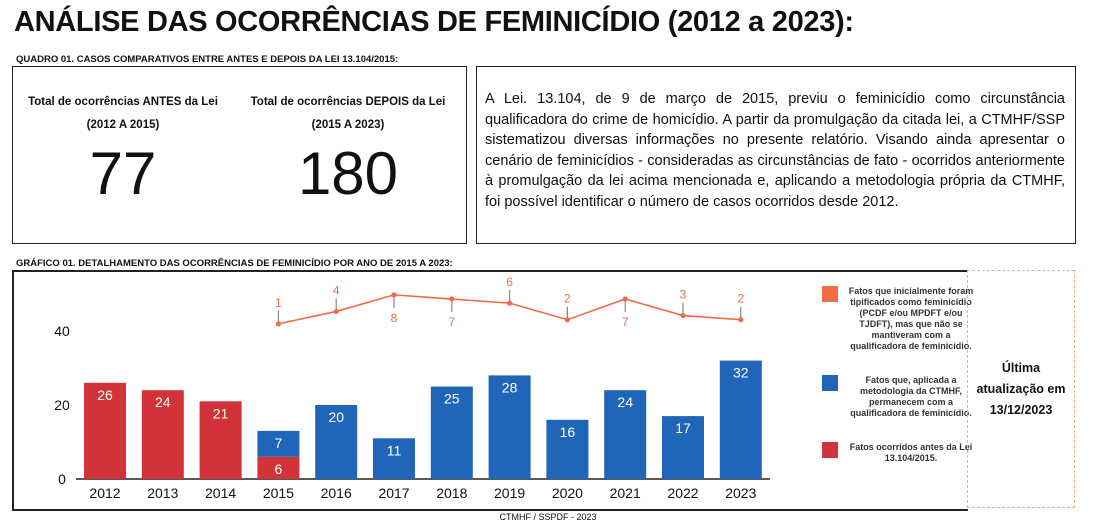 The image size is (1096, 532). What do you see at coordinates (348, 125) in the screenshot?
I see `after-period: (2015 A 2023)` at bounding box center [348, 125].